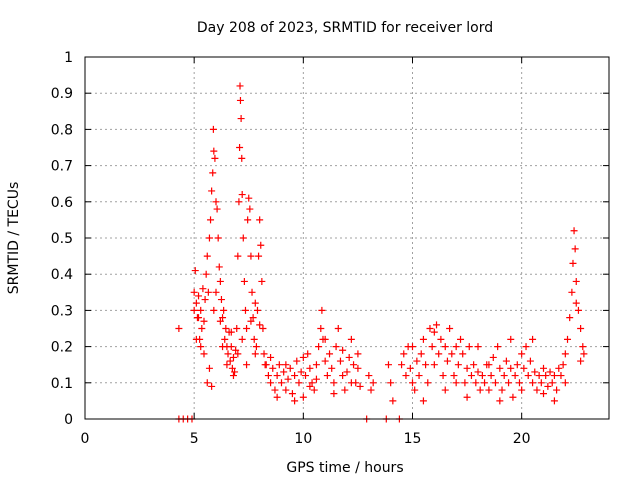 Image resolution: width=640 pixels, height=480 pixels. Describe the element at coordinates (62, 311) in the screenshot. I see `y-tick-label: 0.3` at that location.